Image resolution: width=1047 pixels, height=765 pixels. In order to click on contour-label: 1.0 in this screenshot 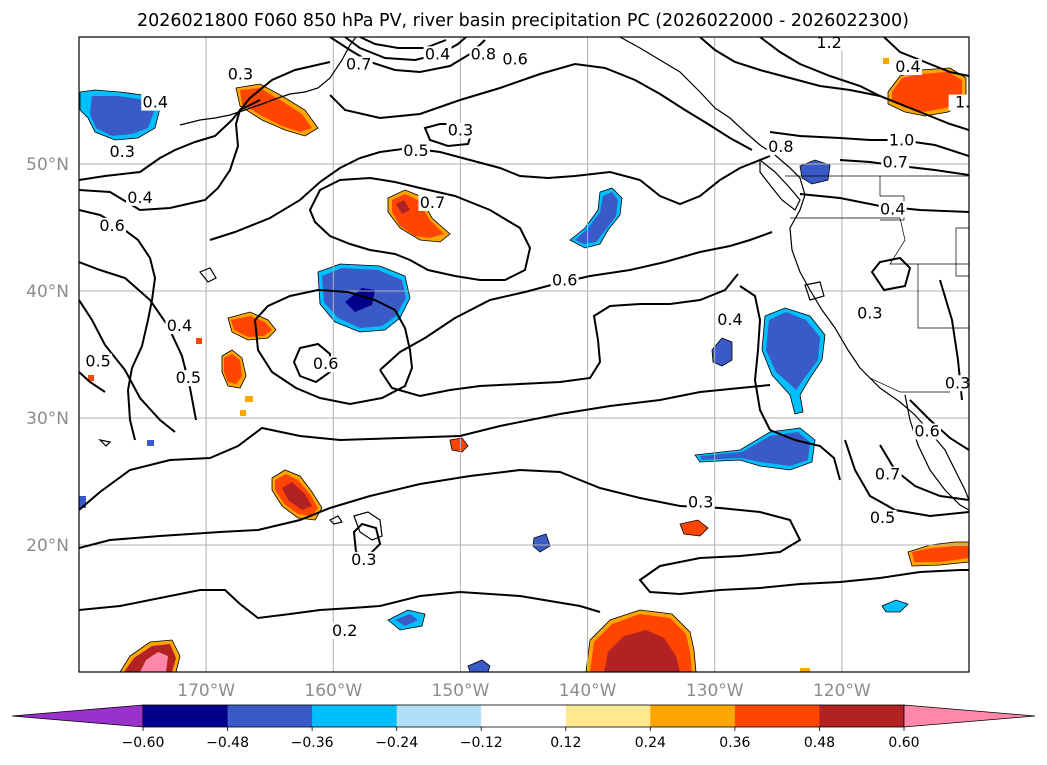, I will do `click(901, 140)`.